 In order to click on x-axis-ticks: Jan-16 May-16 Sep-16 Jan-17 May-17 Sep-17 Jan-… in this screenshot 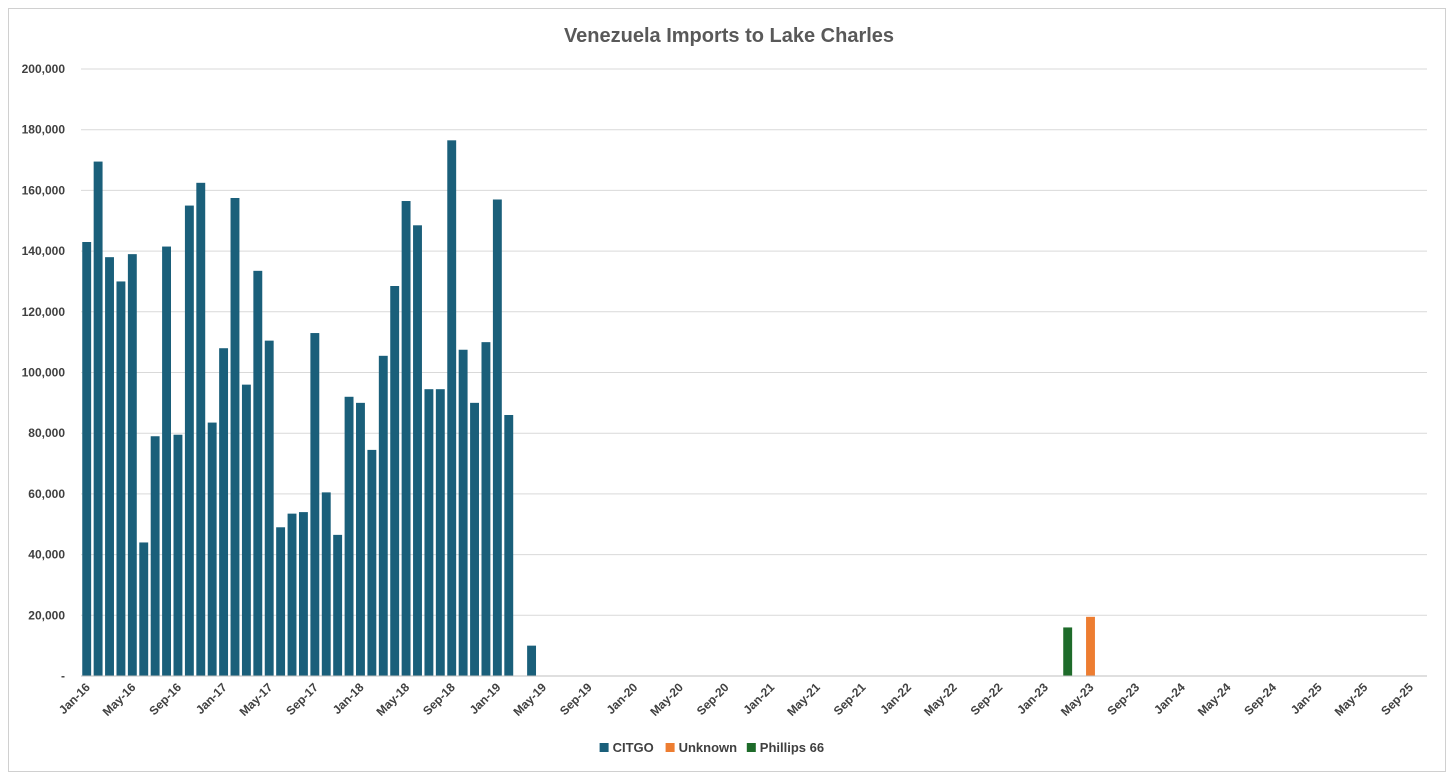, I will do `click(736, 699)`.